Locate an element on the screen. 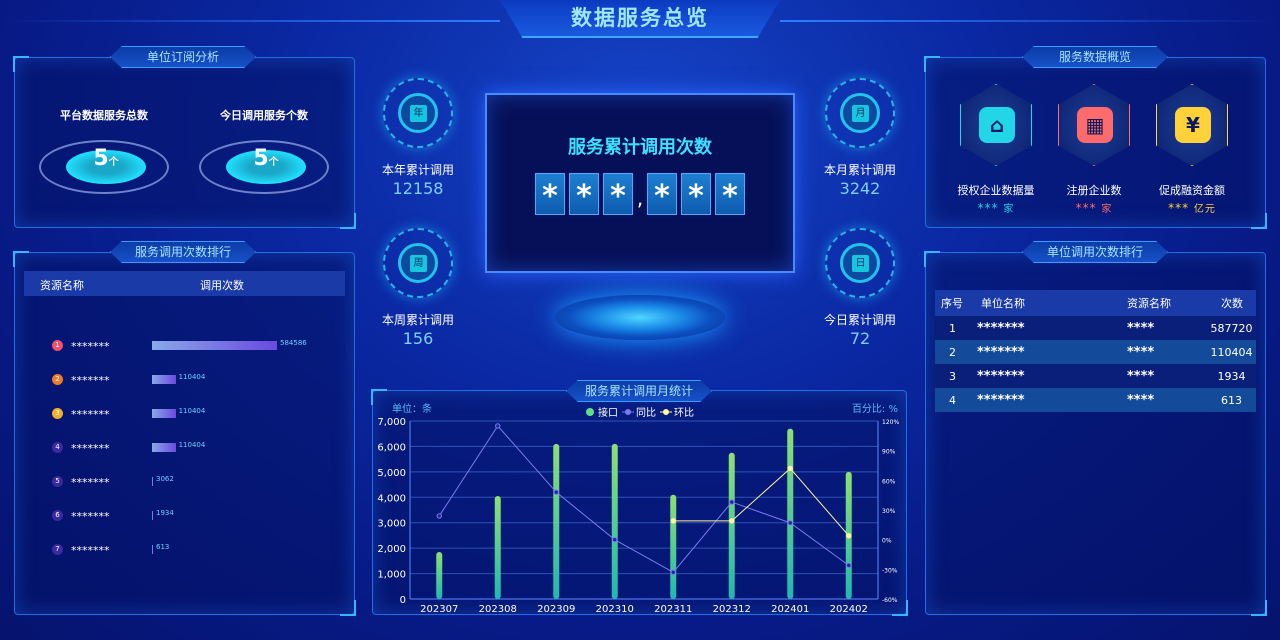 This screenshot has height=640, width=1280. bar-接口-202312 is located at coordinates (731, 525).